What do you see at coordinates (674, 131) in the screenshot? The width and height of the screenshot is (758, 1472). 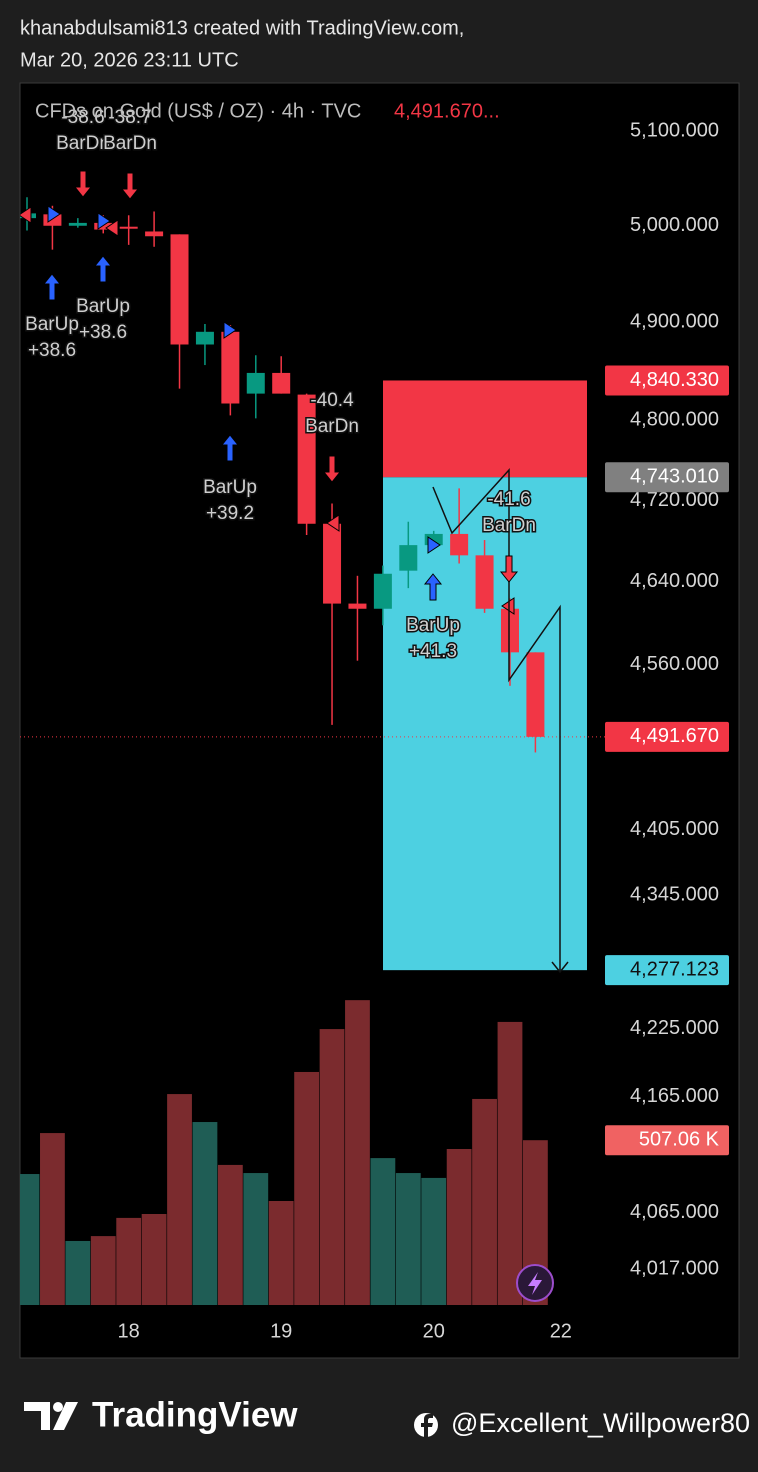 I see `y-tick-label: 5,100.000` at bounding box center [674, 131].